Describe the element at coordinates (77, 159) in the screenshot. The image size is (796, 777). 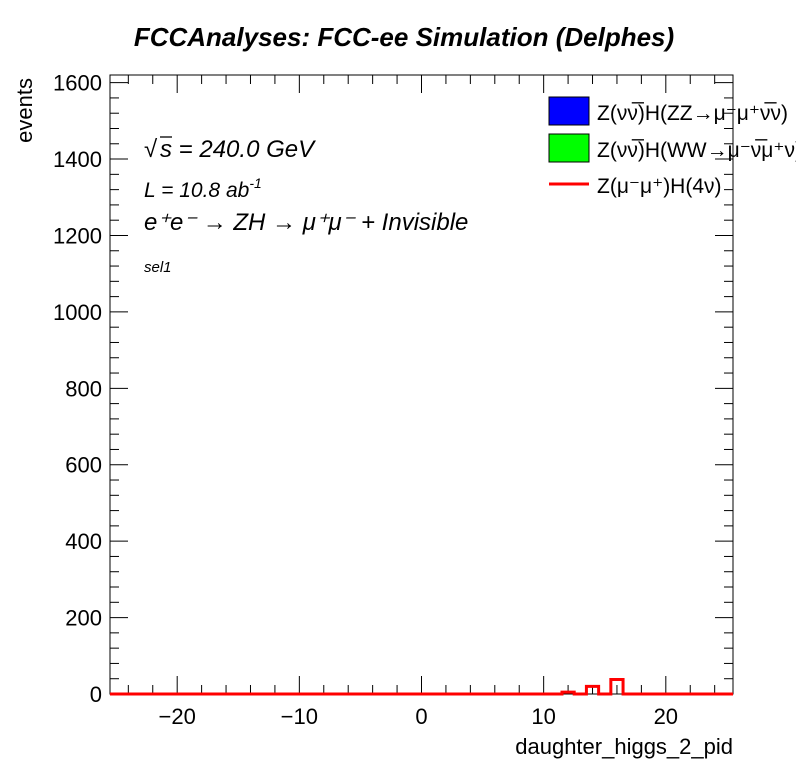
I see `y-tick-label: 1400` at that location.